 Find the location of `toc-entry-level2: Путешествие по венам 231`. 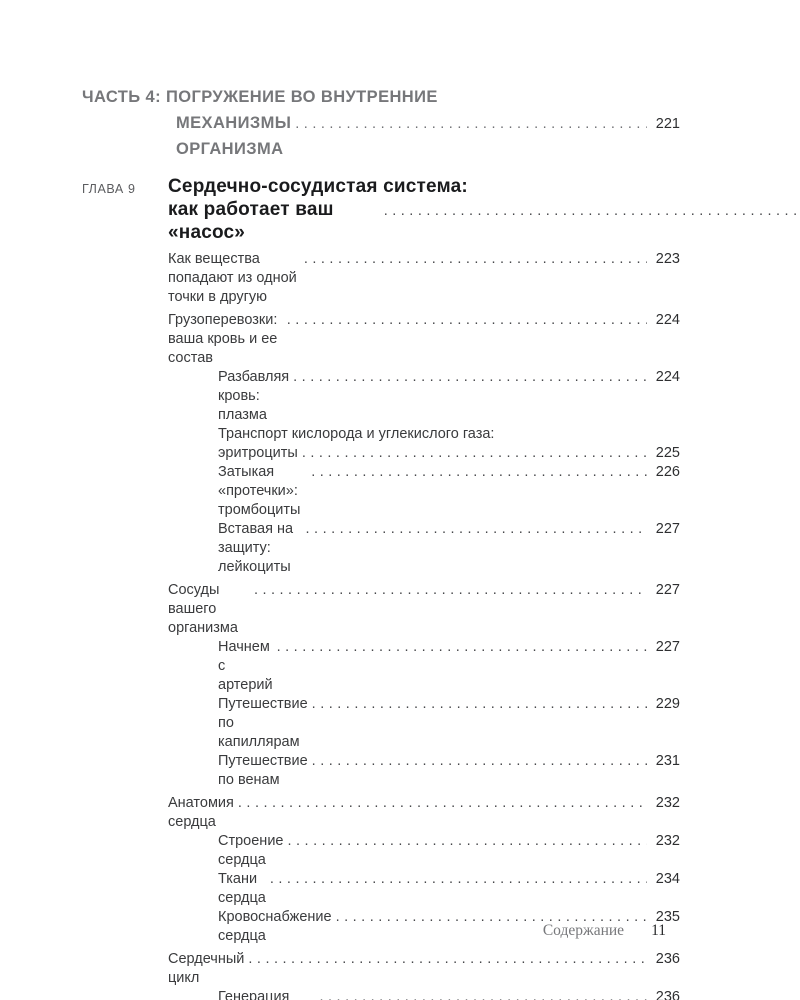

toc-entry-level2: Путешествие по венам 231 is located at coordinates (449, 771).